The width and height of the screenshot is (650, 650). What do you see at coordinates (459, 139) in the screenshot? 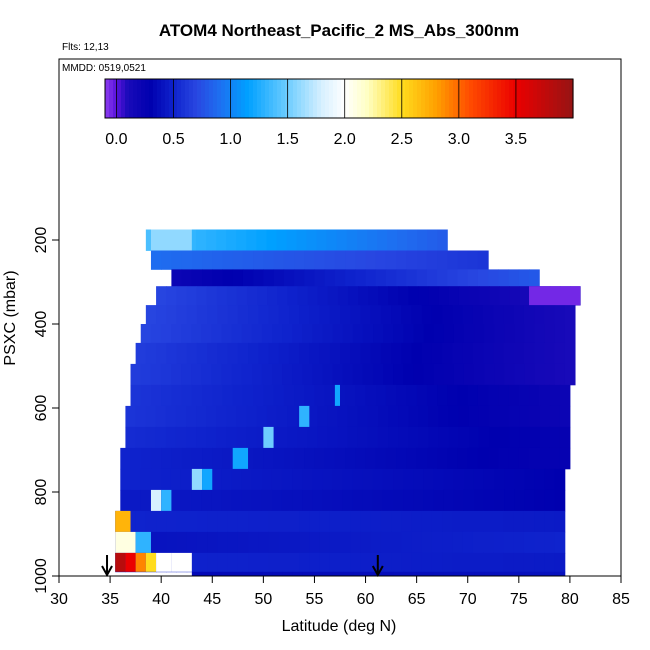
I see `colorbar-tick-label: 3.0` at bounding box center [459, 139].